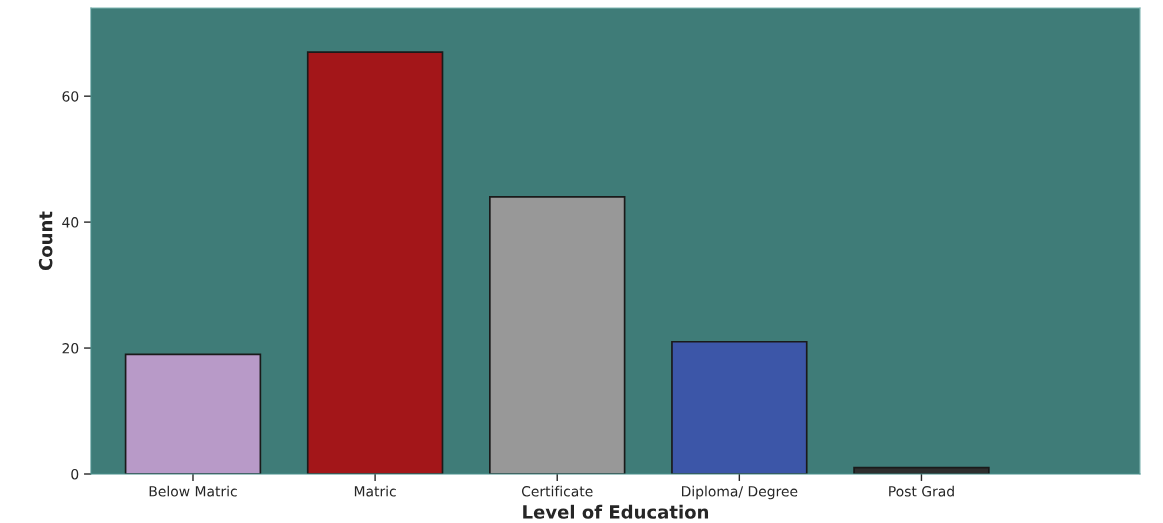 Image resolution: width=1163 pixels, height=523 pixels. What do you see at coordinates (70, 348) in the screenshot?
I see `y-tick-label: 20` at bounding box center [70, 348].